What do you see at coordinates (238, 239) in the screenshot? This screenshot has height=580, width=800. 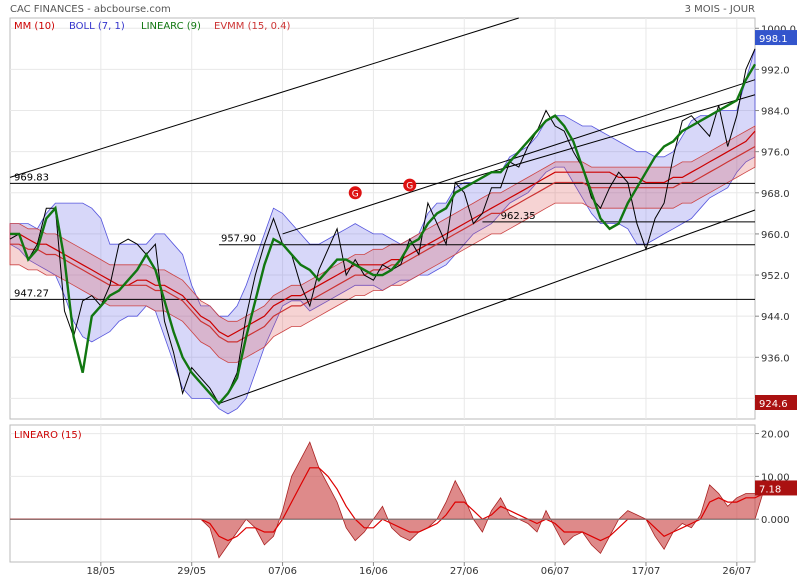 I see `level-label: 957.90` at bounding box center [238, 239].